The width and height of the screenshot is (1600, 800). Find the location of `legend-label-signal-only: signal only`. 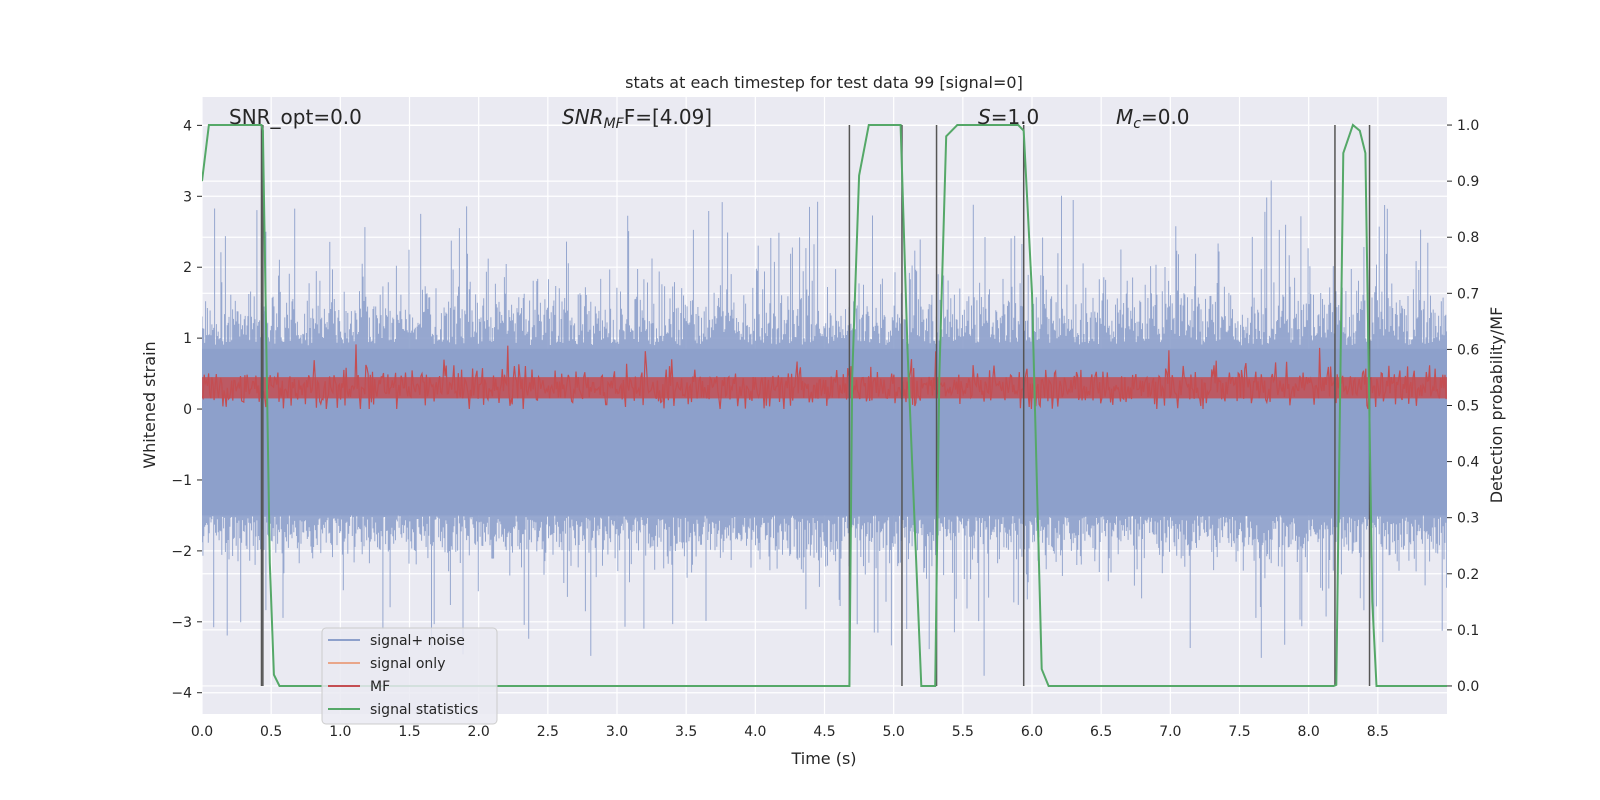

legend-label-signal-only: signal only is located at coordinates (407, 664).